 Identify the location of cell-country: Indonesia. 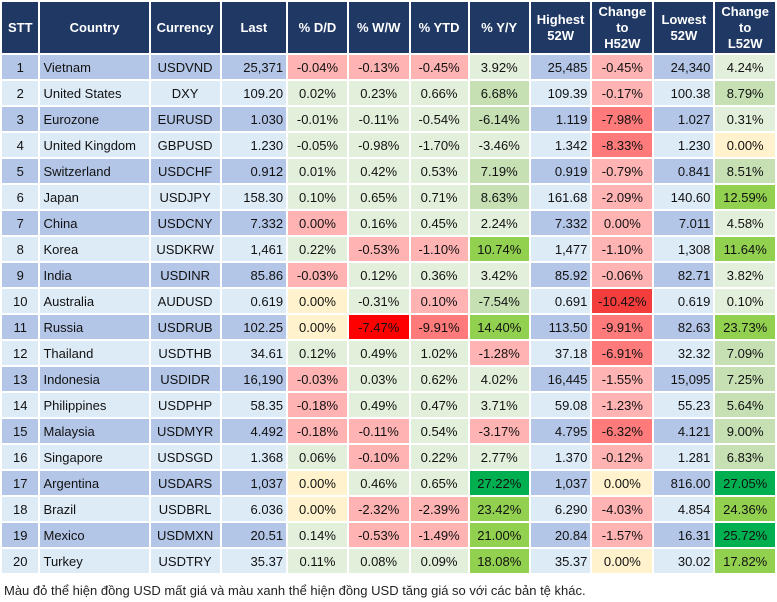
(94, 379).